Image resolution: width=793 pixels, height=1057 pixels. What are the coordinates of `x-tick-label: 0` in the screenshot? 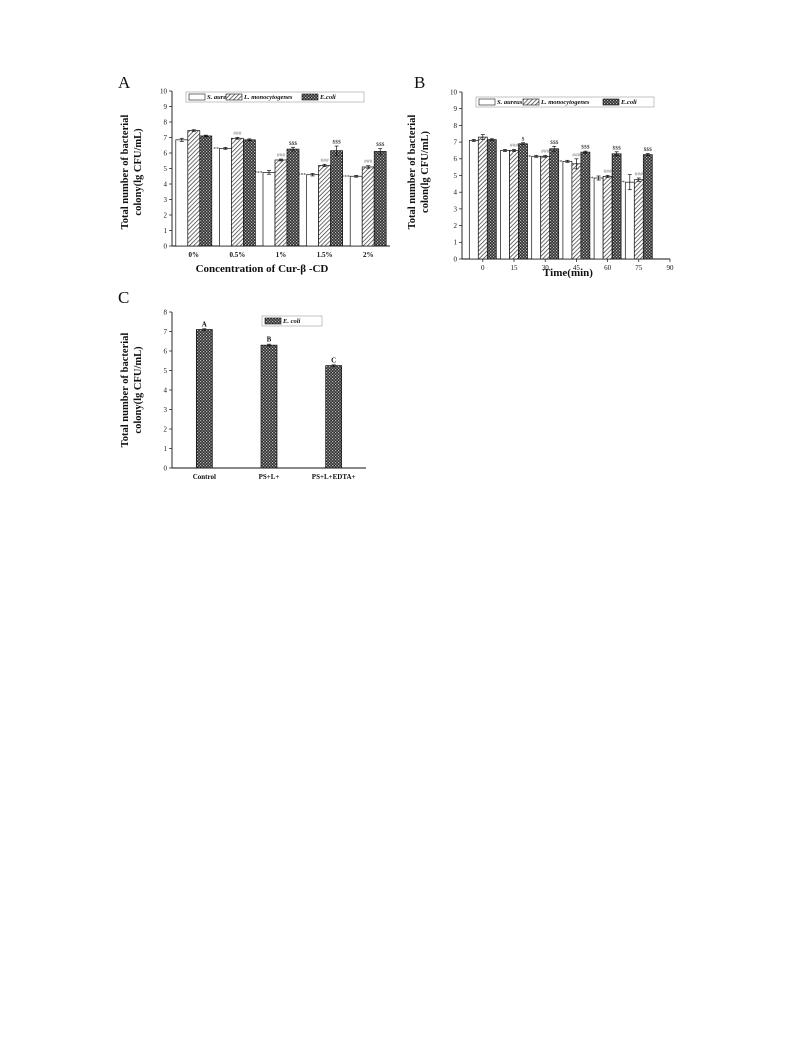 It's located at (483, 268).